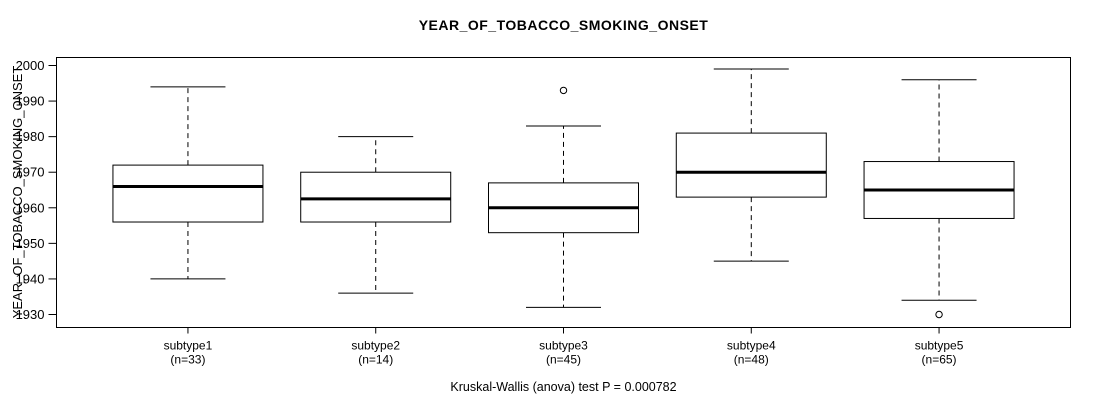 The image size is (1100, 400). What do you see at coordinates (30, 314) in the screenshot?
I see `y-tick-label: 1930` at bounding box center [30, 314].